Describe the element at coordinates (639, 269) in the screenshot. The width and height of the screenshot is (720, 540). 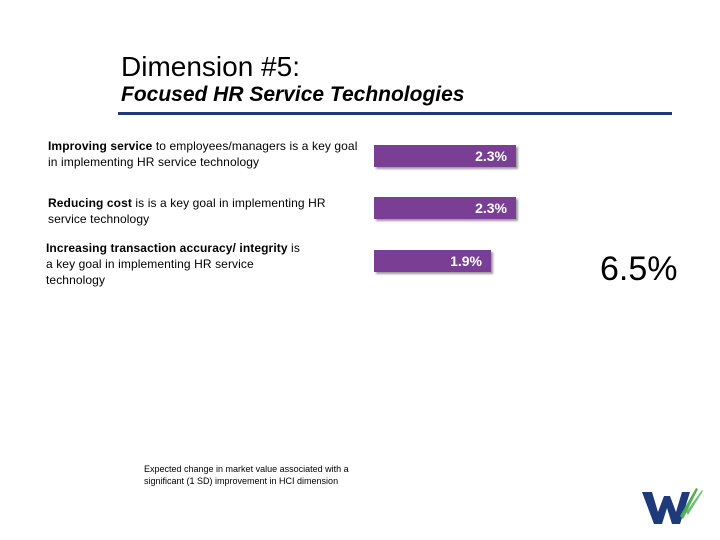
I see `total-value: 6.5%` at that location.